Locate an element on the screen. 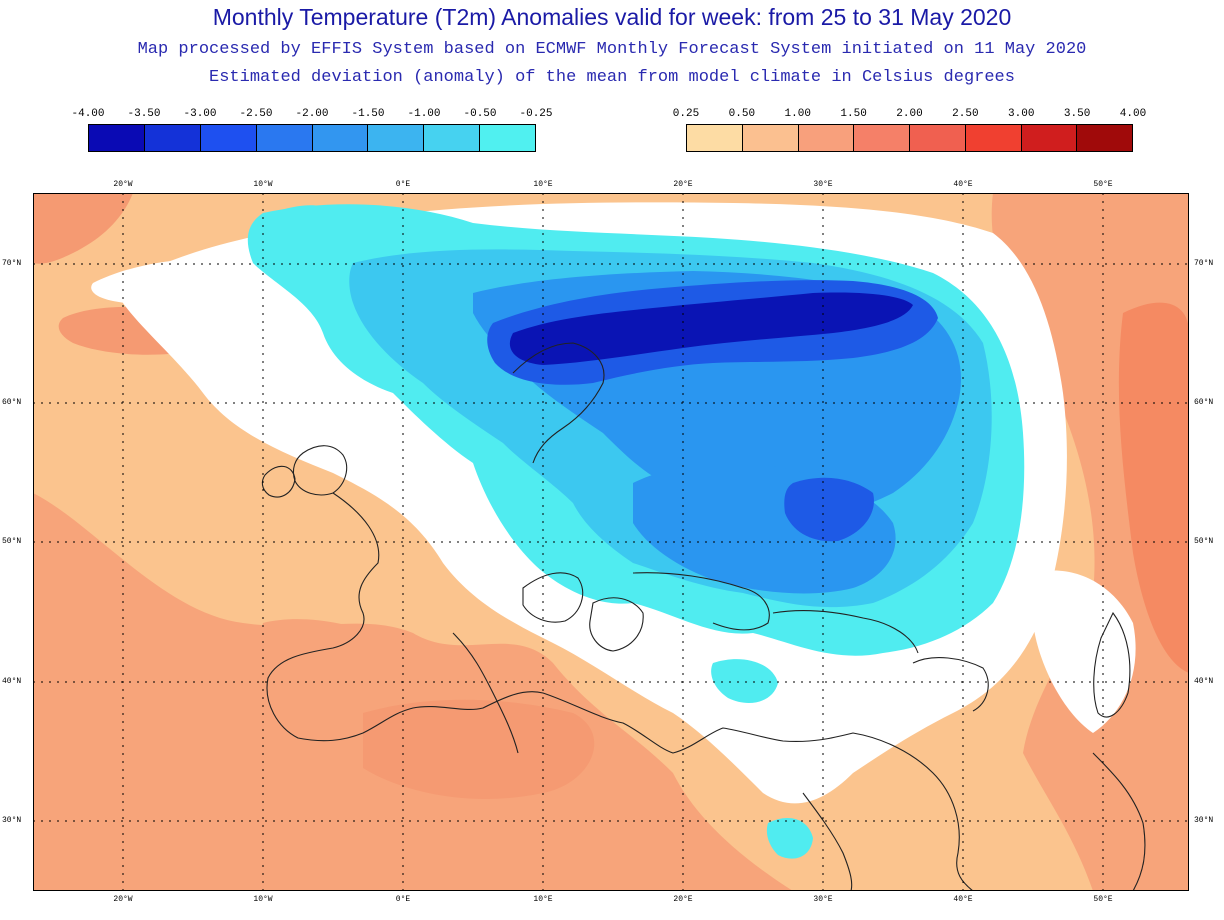  warm-land-iberia is located at coordinates (336, 676).